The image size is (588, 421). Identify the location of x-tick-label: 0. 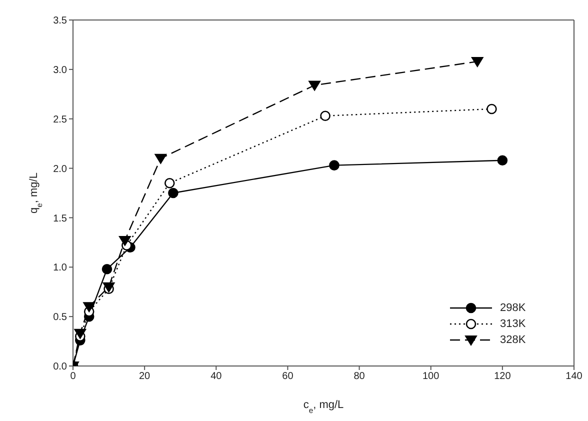
(73, 376).